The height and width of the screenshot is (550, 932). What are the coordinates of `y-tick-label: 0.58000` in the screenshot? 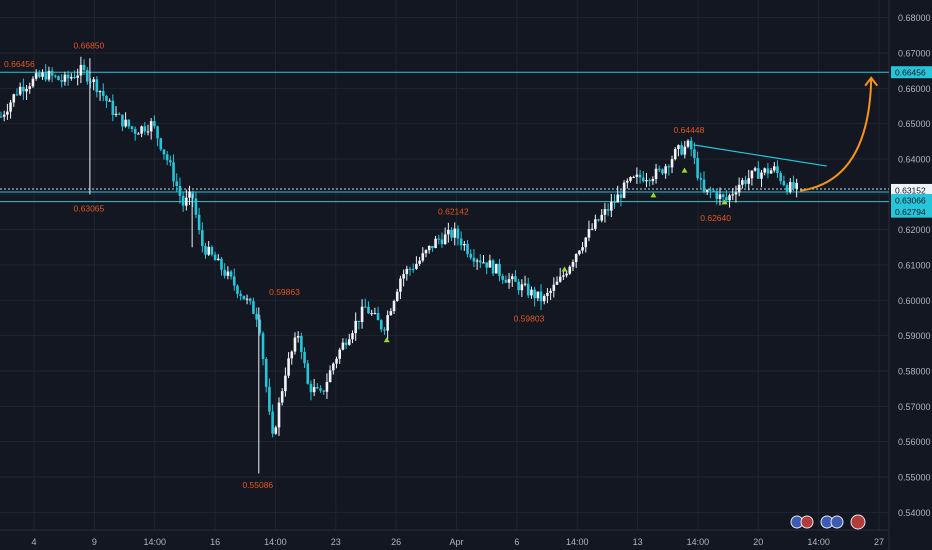 It's located at (914, 372).